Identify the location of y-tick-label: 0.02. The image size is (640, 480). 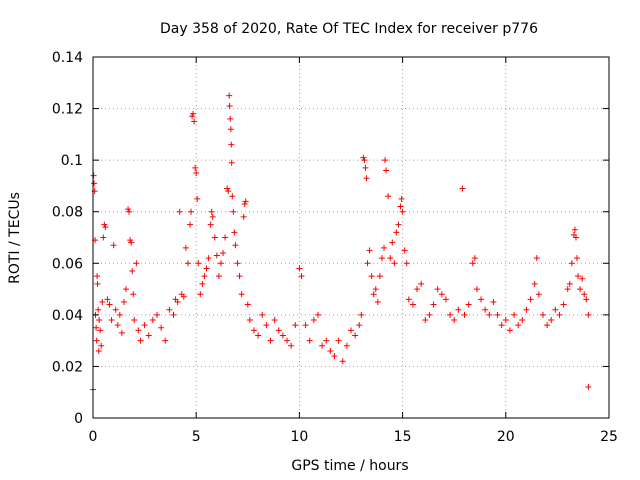
(67, 367).